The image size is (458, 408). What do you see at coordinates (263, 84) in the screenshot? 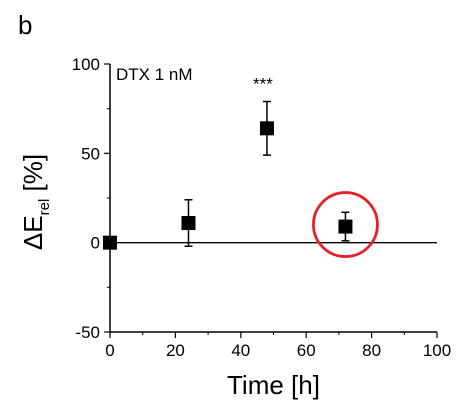
I see `significance-marker: ***` at bounding box center [263, 84].